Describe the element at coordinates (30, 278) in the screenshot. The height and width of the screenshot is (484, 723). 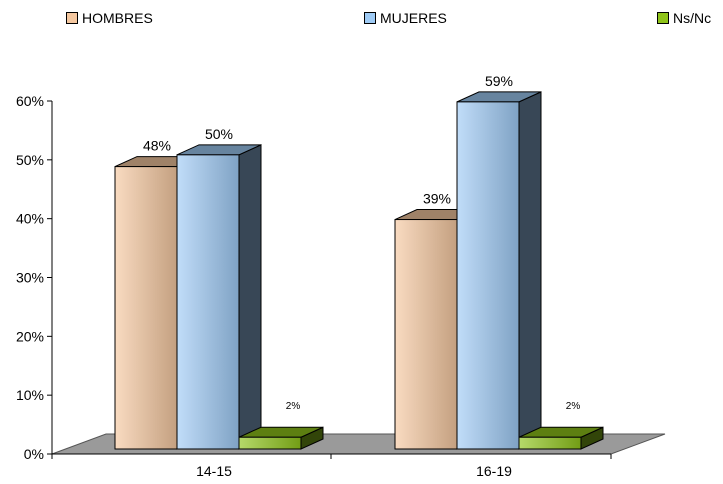
I see `y-tick-label: 30%` at that location.